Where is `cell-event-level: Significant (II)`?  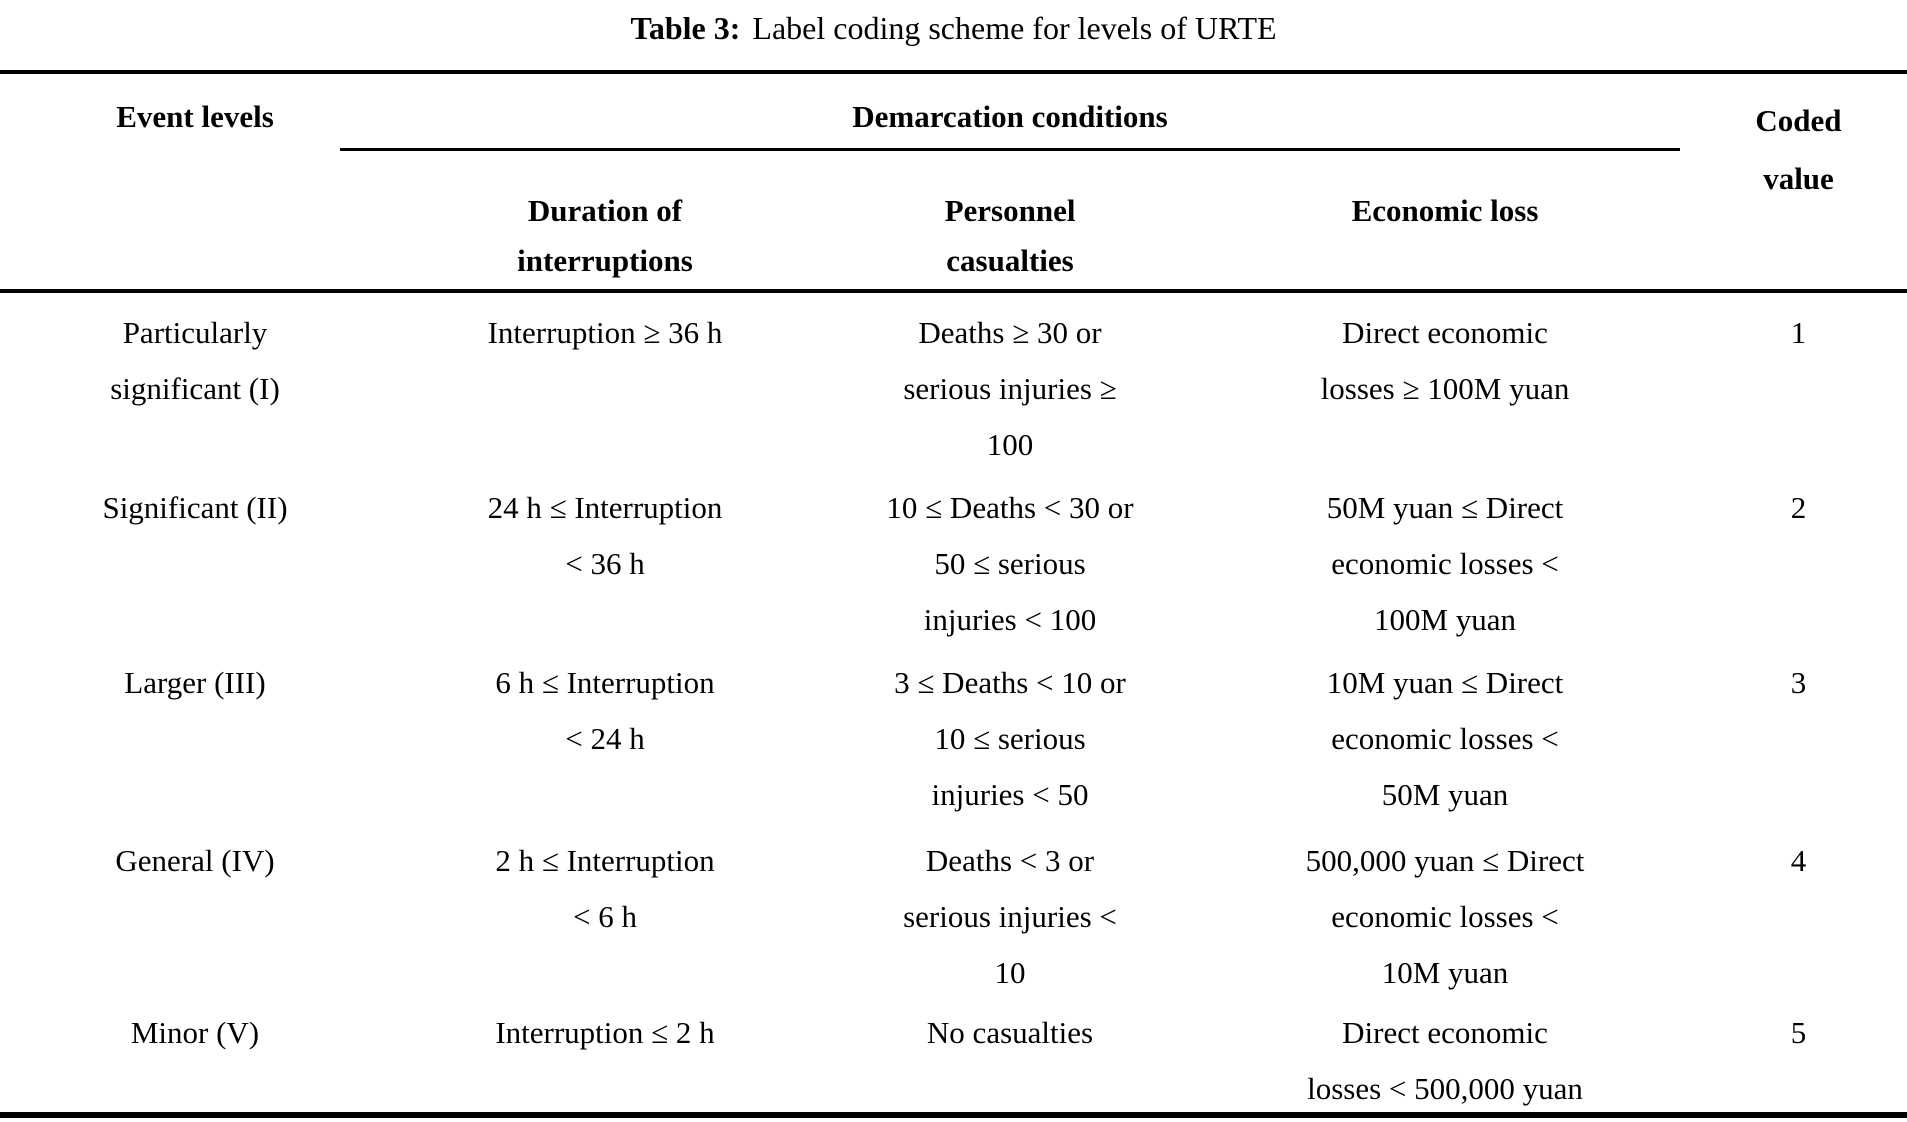
cell-event-level: Significant (II) is located at coordinates (195, 507).